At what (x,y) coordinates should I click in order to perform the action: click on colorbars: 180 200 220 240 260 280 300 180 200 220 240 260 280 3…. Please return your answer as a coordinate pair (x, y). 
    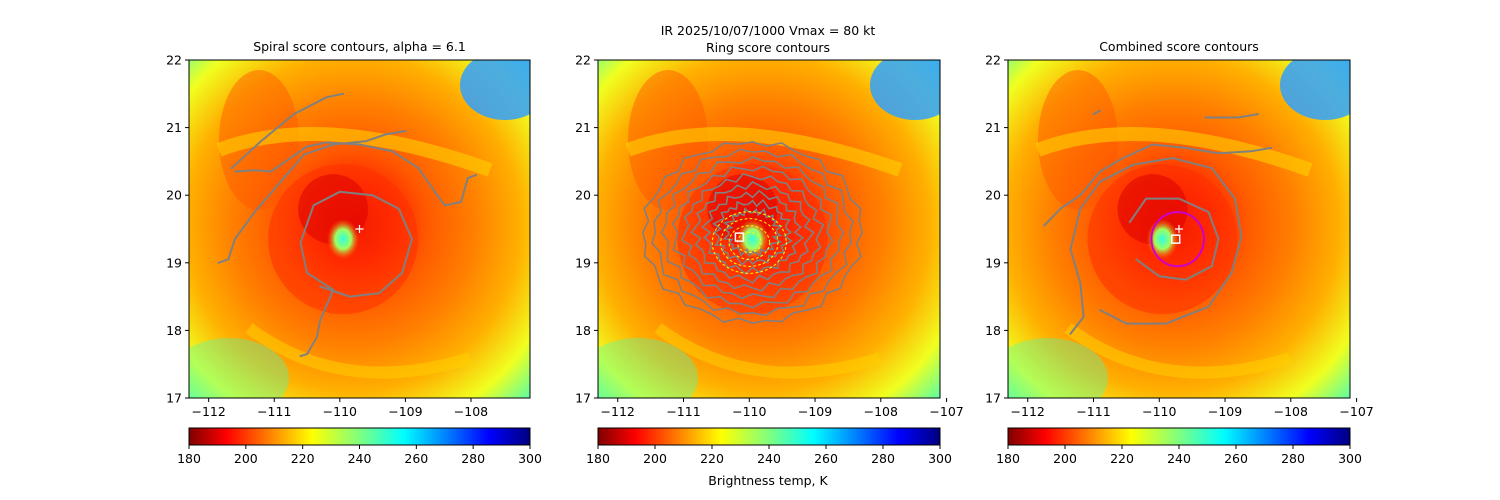
    Looking at the image, I should click on (769, 446).